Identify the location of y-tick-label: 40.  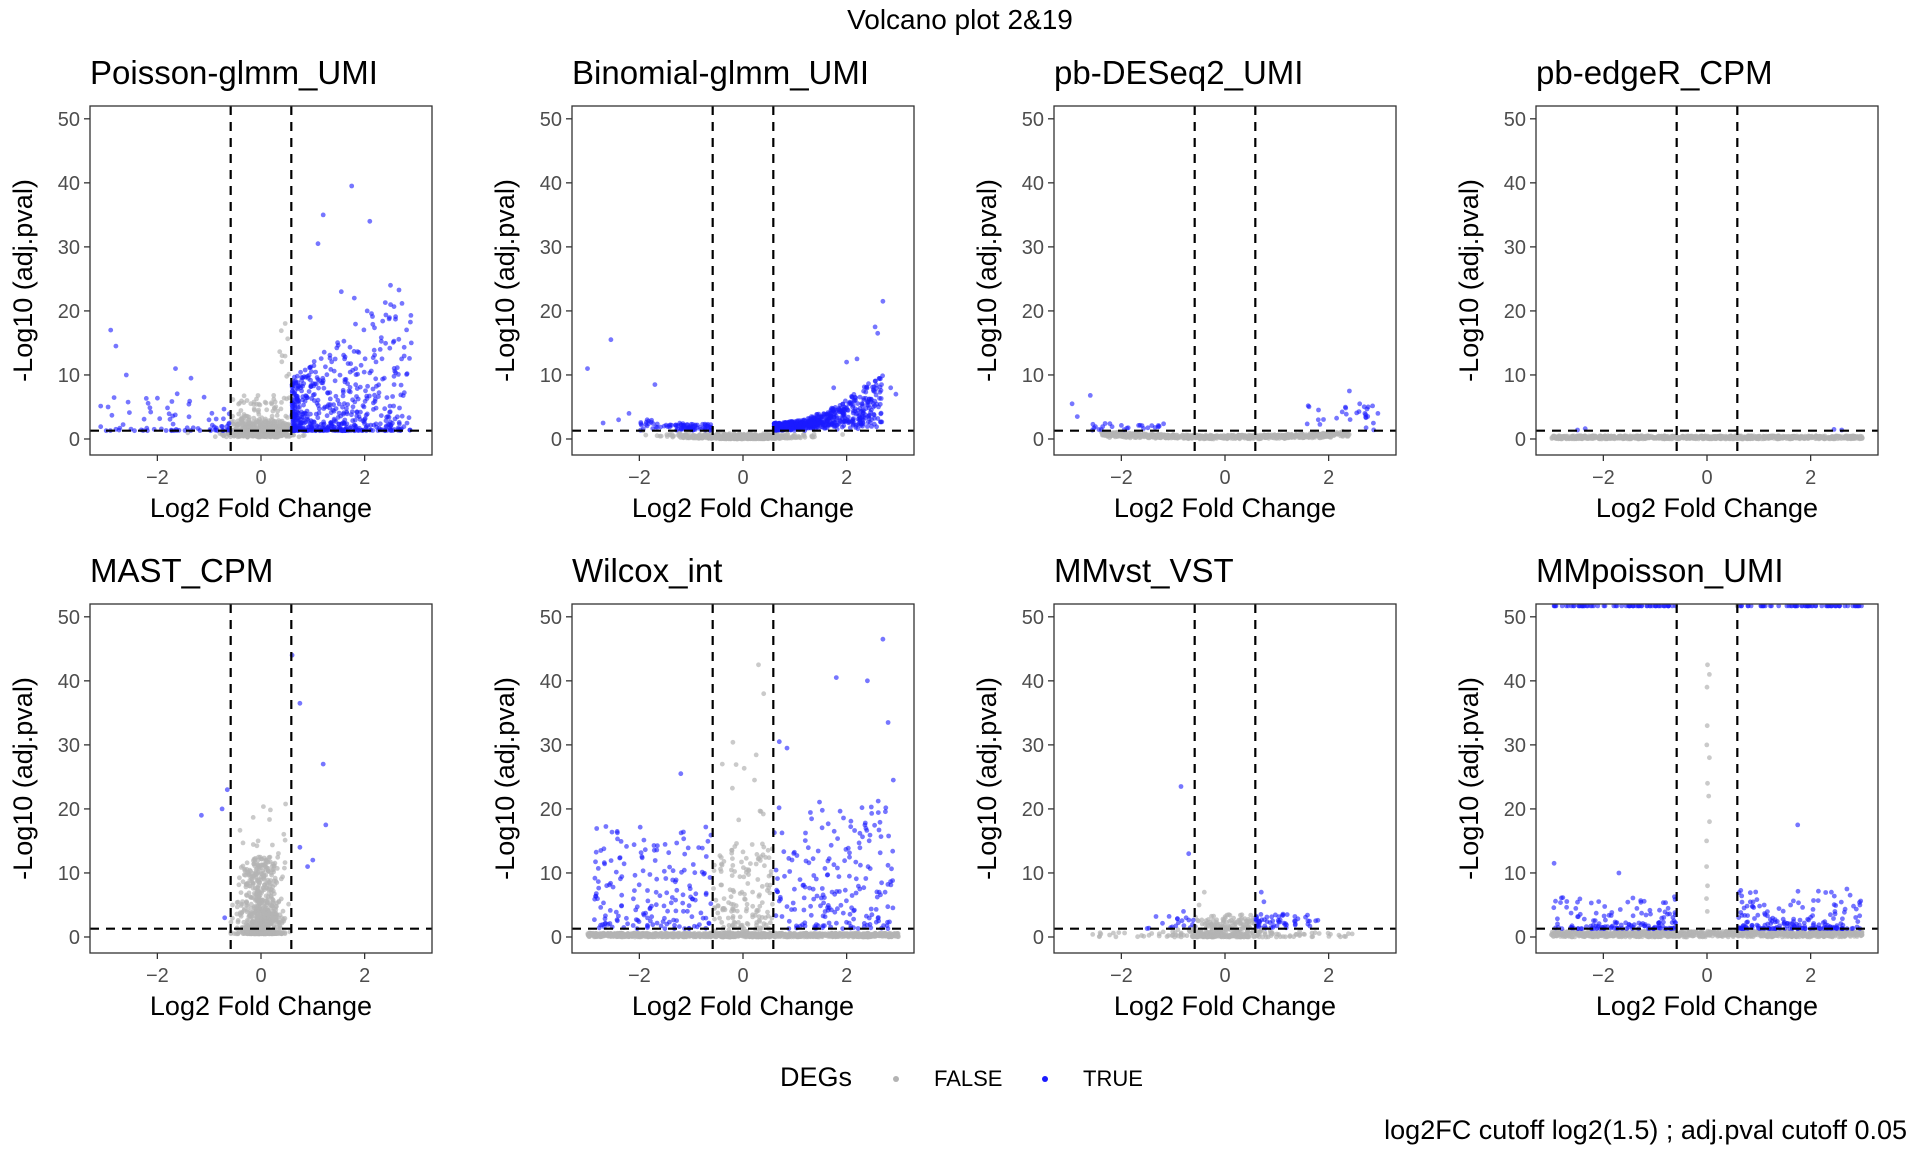
(1033, 184).